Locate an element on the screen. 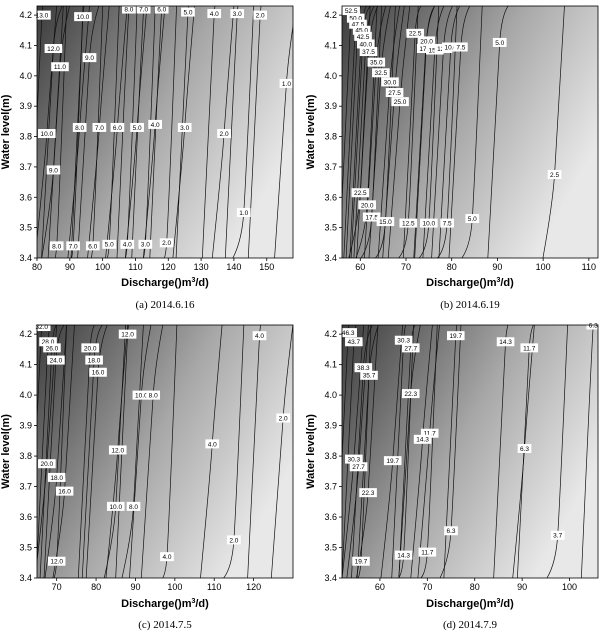 The height and width of the screenshot is (636, 600). contour-label-text: 13.0 is located at coordinates (42, 16).